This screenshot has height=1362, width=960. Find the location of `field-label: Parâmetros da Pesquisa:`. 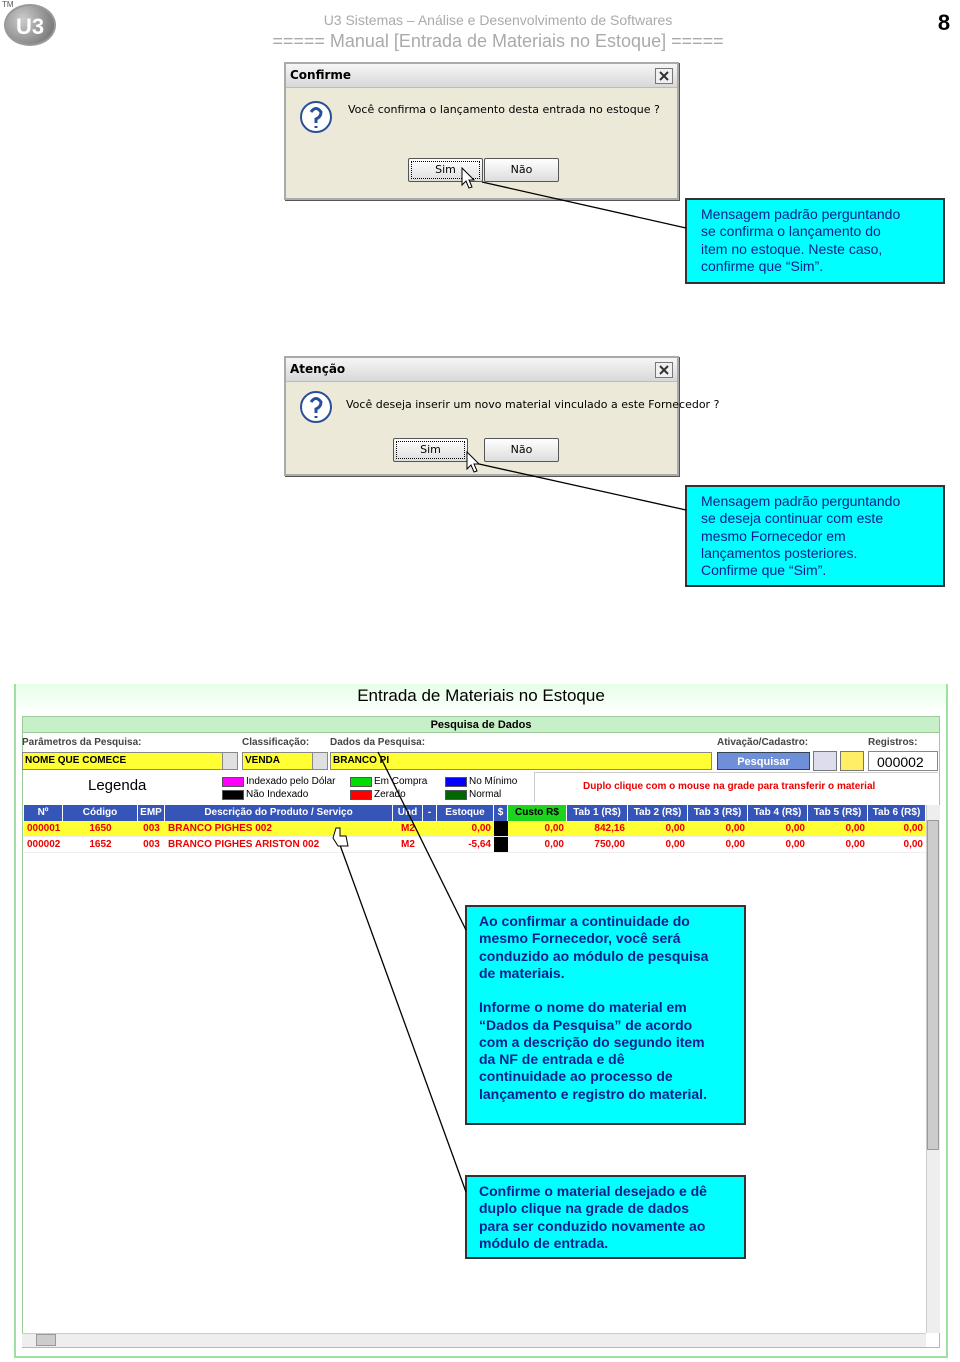

field-label: Parâmetros da Pesquisa: is located at coordinates (82, 742).